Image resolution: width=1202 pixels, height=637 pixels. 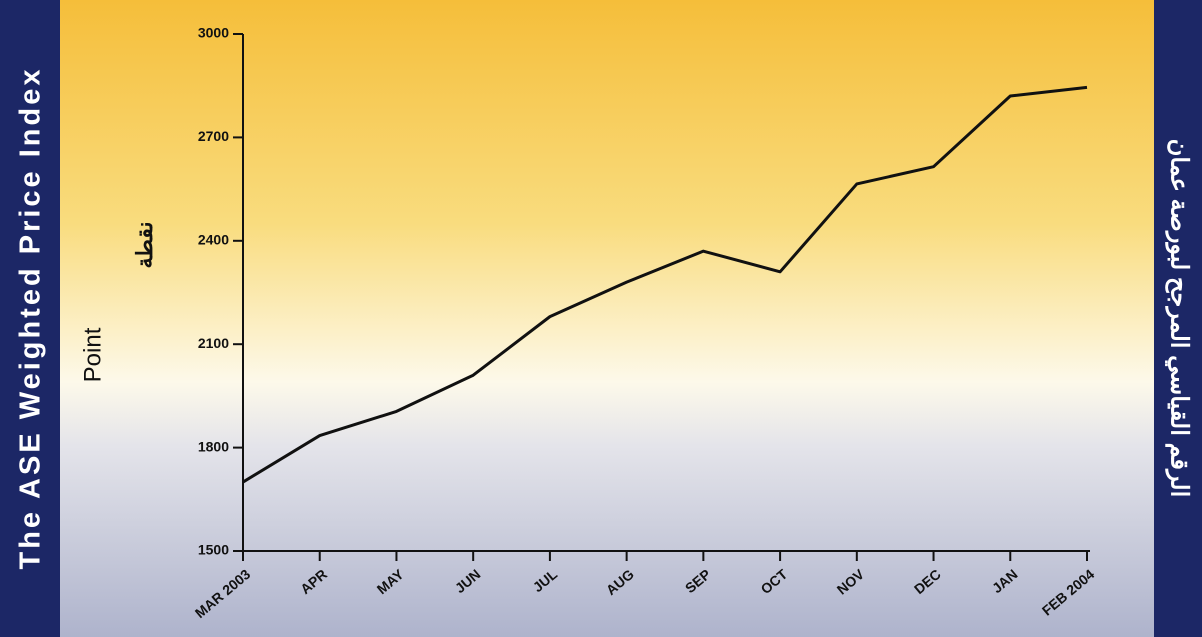 I want to click on right-band, so click(x=1178, y=318).